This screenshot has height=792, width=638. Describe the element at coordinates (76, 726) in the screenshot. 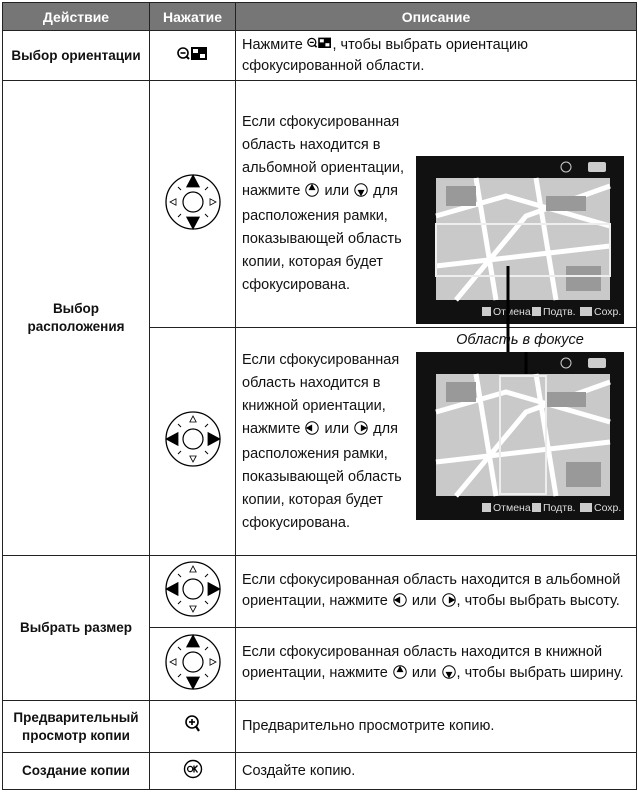

I see `action: Предварительный просмотр копии` at that location.